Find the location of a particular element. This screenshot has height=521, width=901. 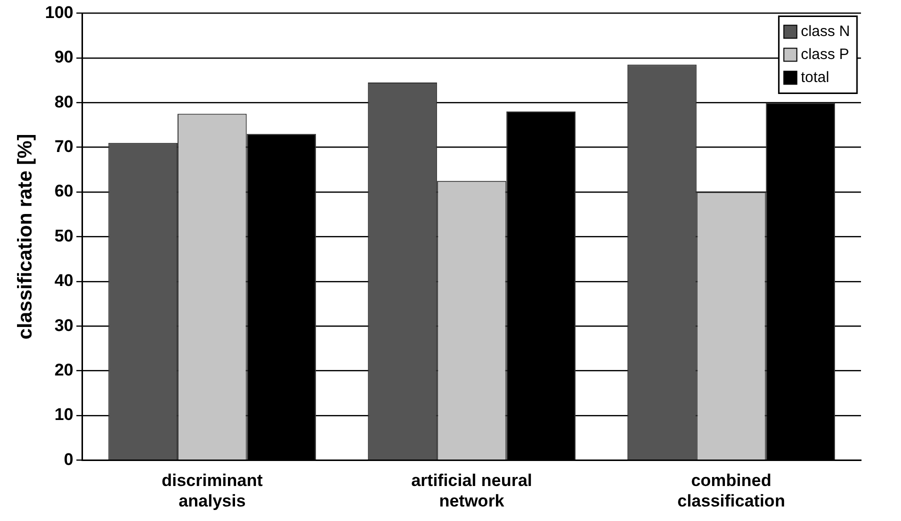

y-tick-label: 60 is located at coordinates (64, 191).